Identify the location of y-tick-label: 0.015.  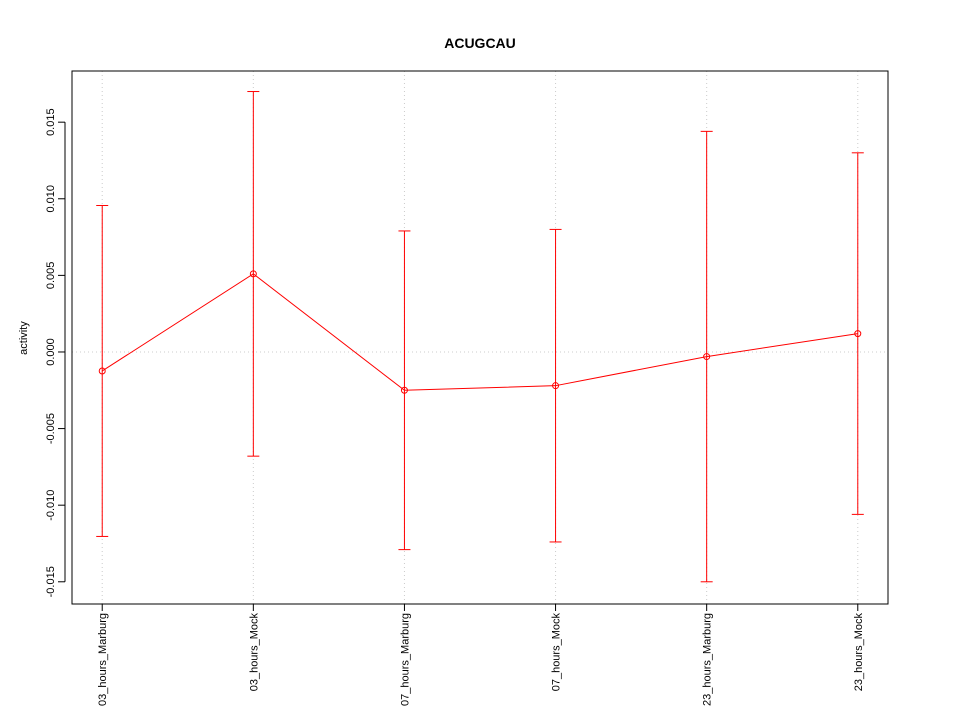
(51, 122).